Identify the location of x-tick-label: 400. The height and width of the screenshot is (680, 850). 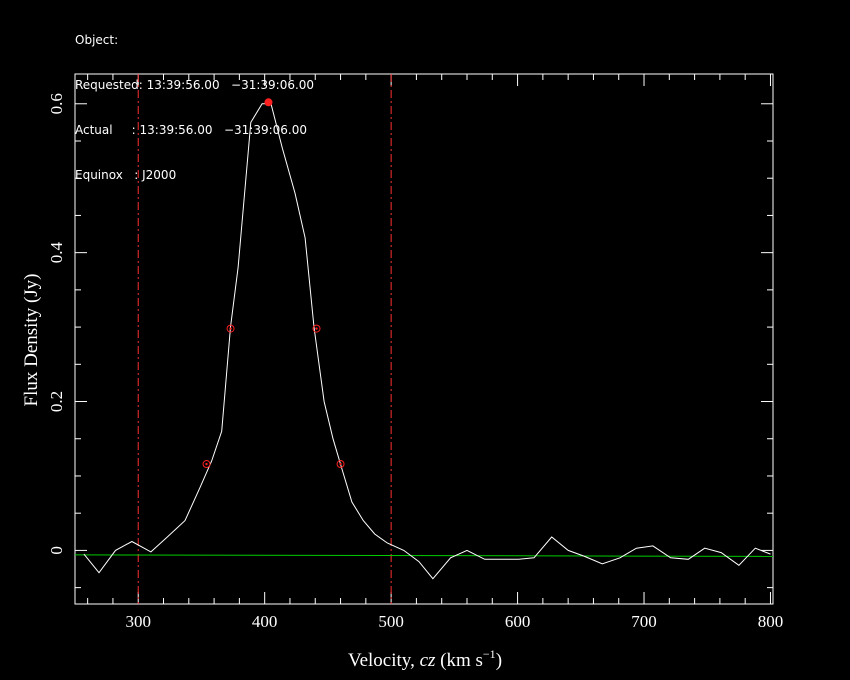
(265, 621).